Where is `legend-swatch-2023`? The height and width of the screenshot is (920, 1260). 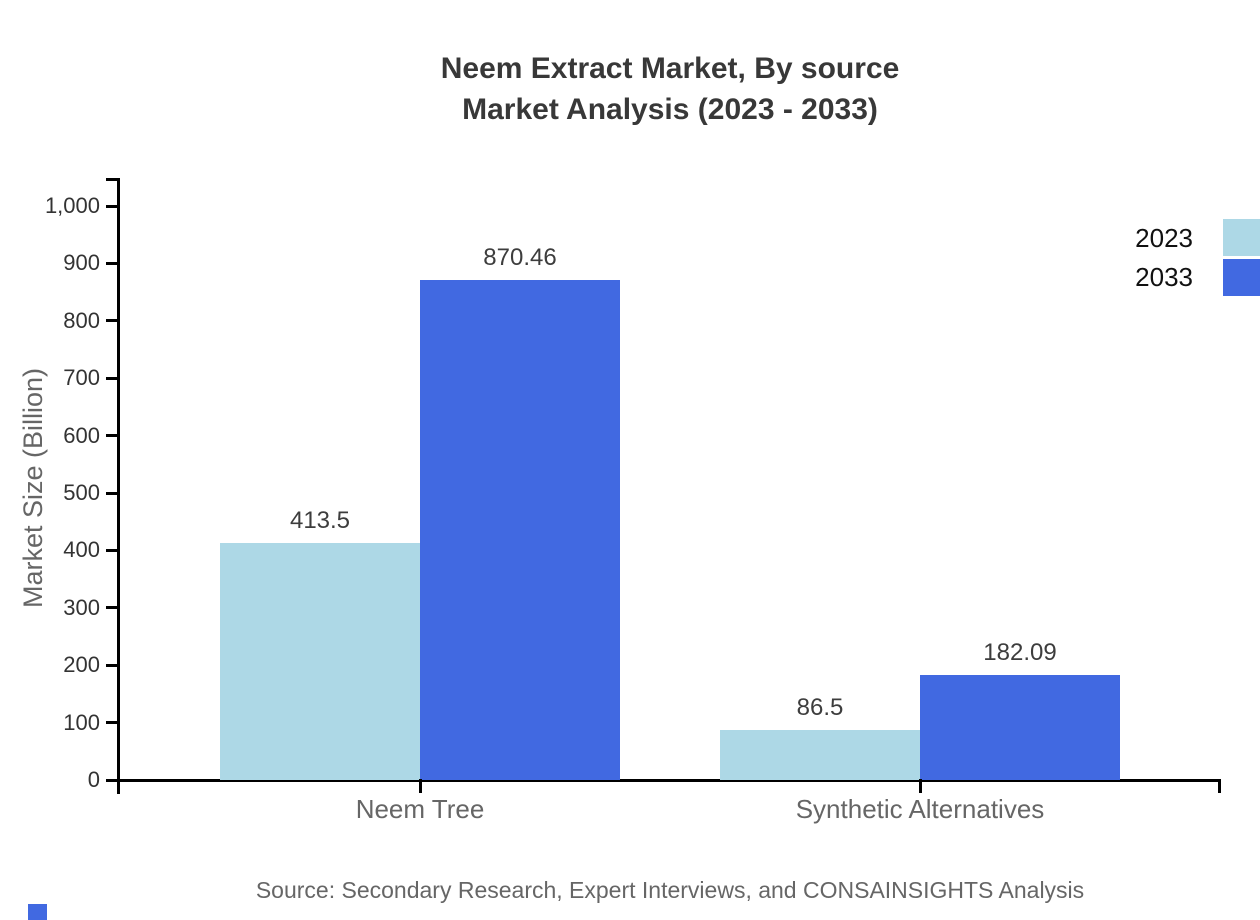
legend-swatch-2023 is located at coordinates (1241, 237).